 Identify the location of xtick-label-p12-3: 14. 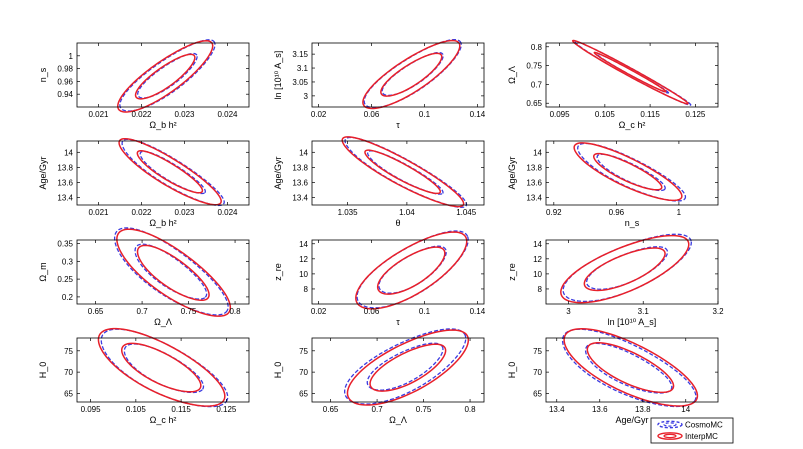
(685, 409).